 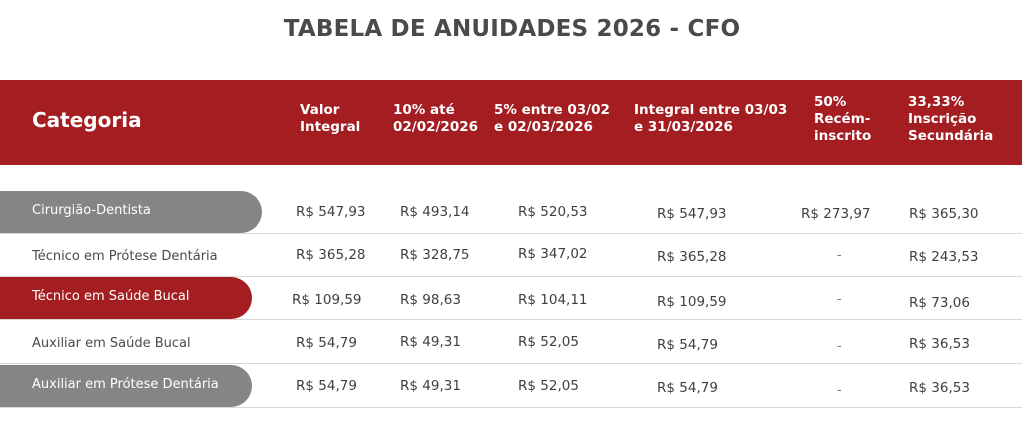 What do you see at coordinates (553, 212) in the screenshot?
I see `valor-entre-0302-0203: R$ 520,53` at bounding box center [553, 212].